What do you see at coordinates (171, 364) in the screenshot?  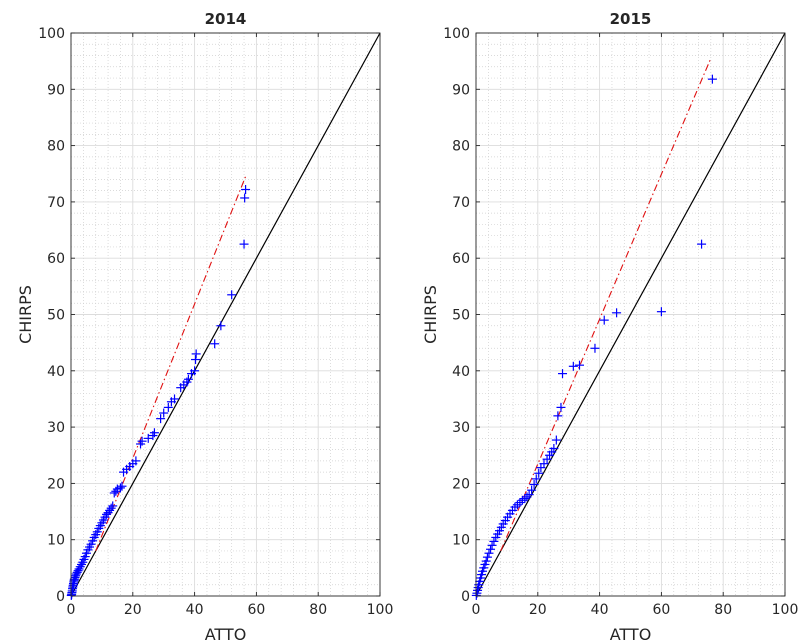 I see `fit-line` at bounding box center [171, 364].